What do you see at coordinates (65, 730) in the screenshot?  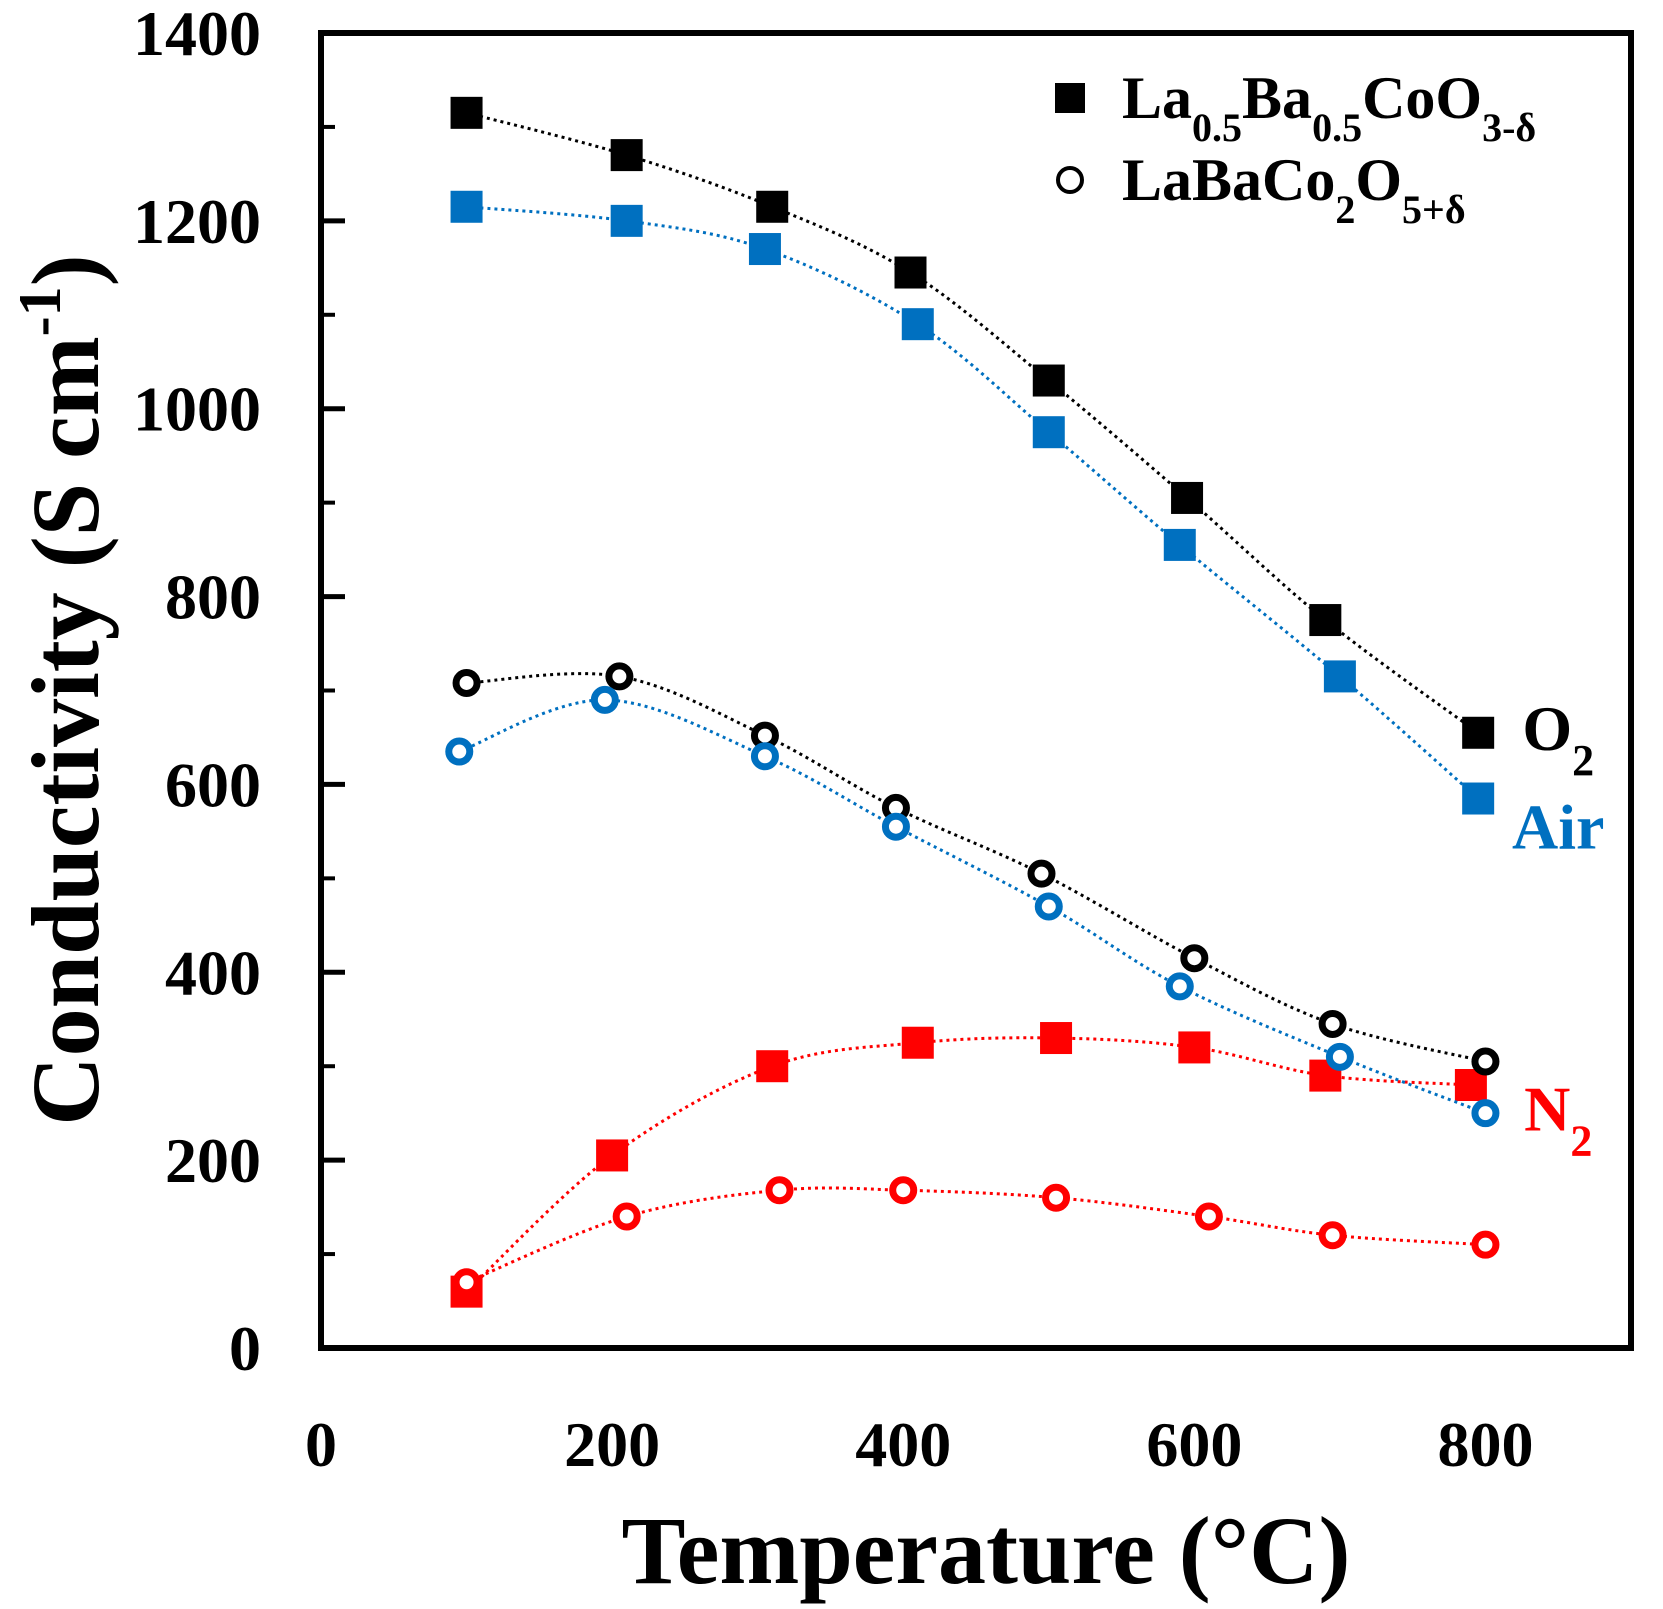 I see `y-axis-title-main: Conductivity (S cm` at bounding box center [65, 730].